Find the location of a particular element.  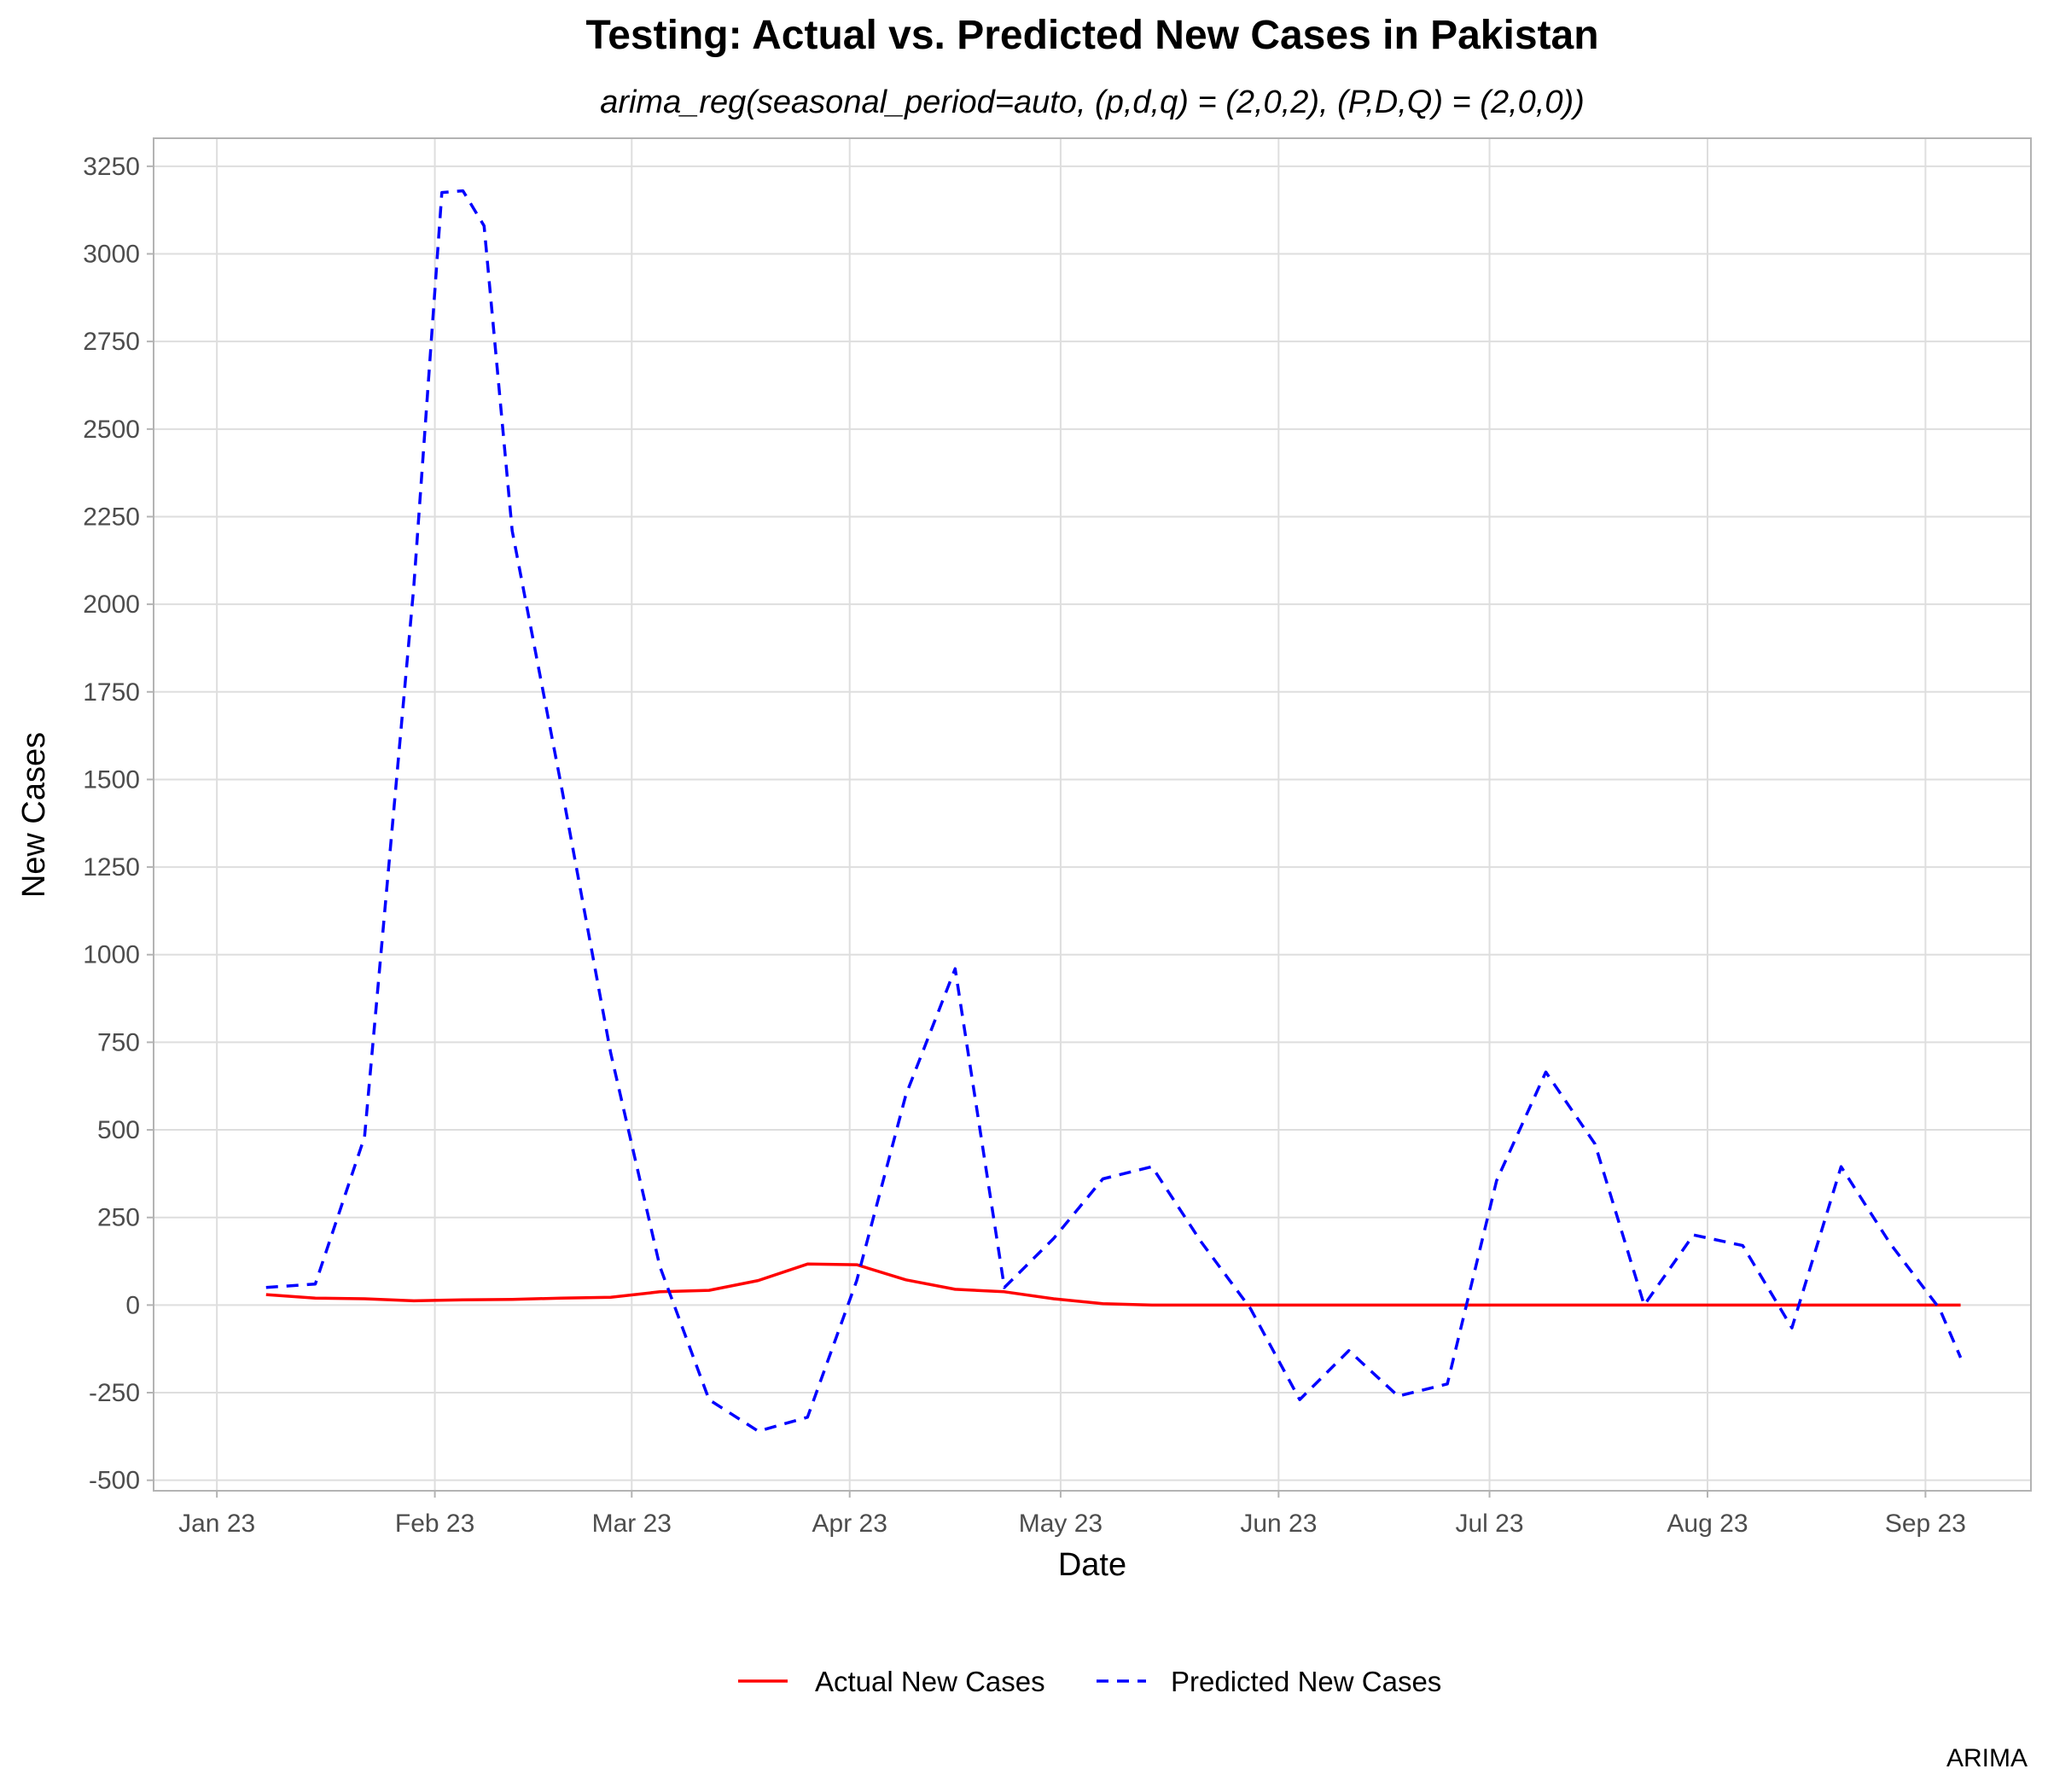

legend-label-predicted: Predicted New Cases is located at coordinates (1306, 1681).